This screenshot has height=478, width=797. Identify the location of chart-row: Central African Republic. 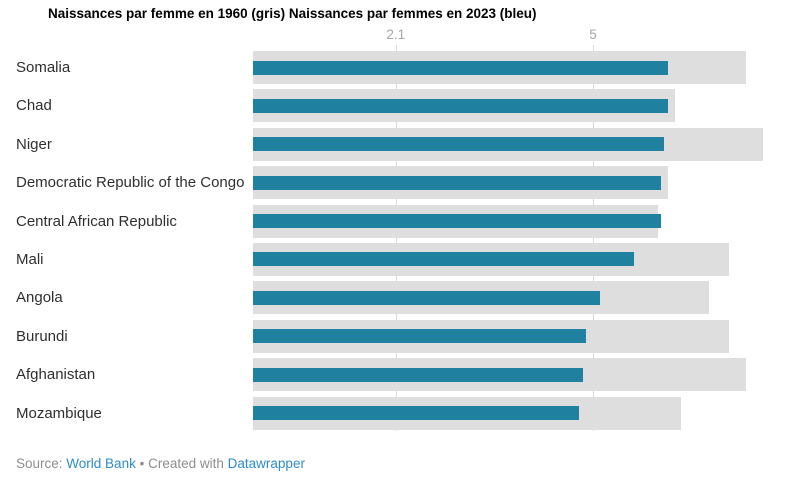
(398, 221).